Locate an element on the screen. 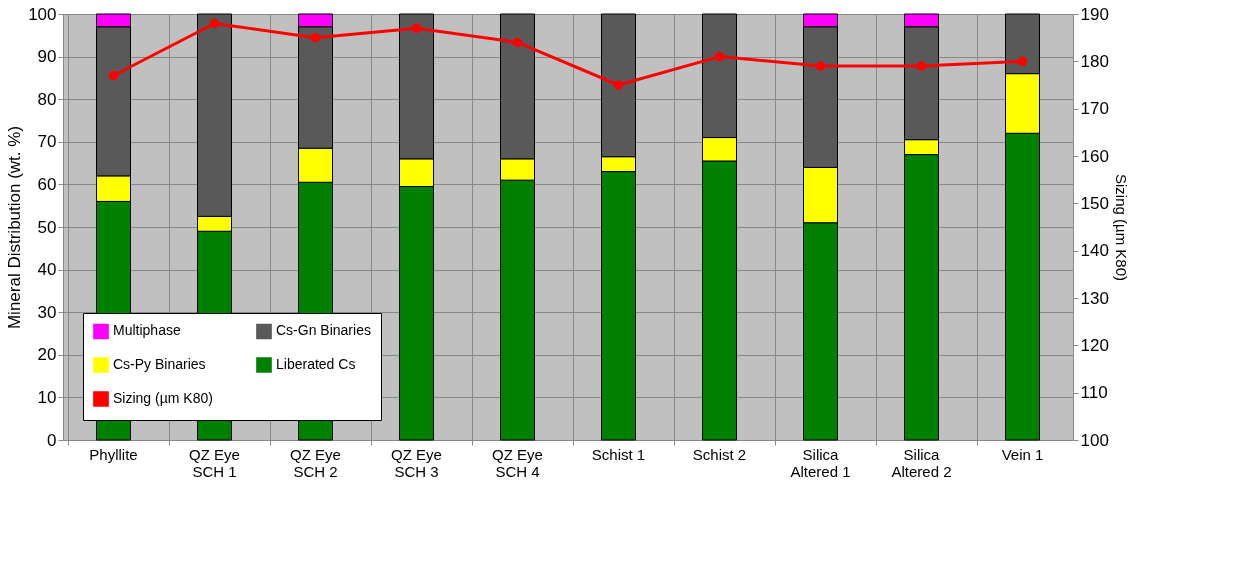 The image size is (1241, 572). y-tick-label: 100 is located at coordinates (42, 14).